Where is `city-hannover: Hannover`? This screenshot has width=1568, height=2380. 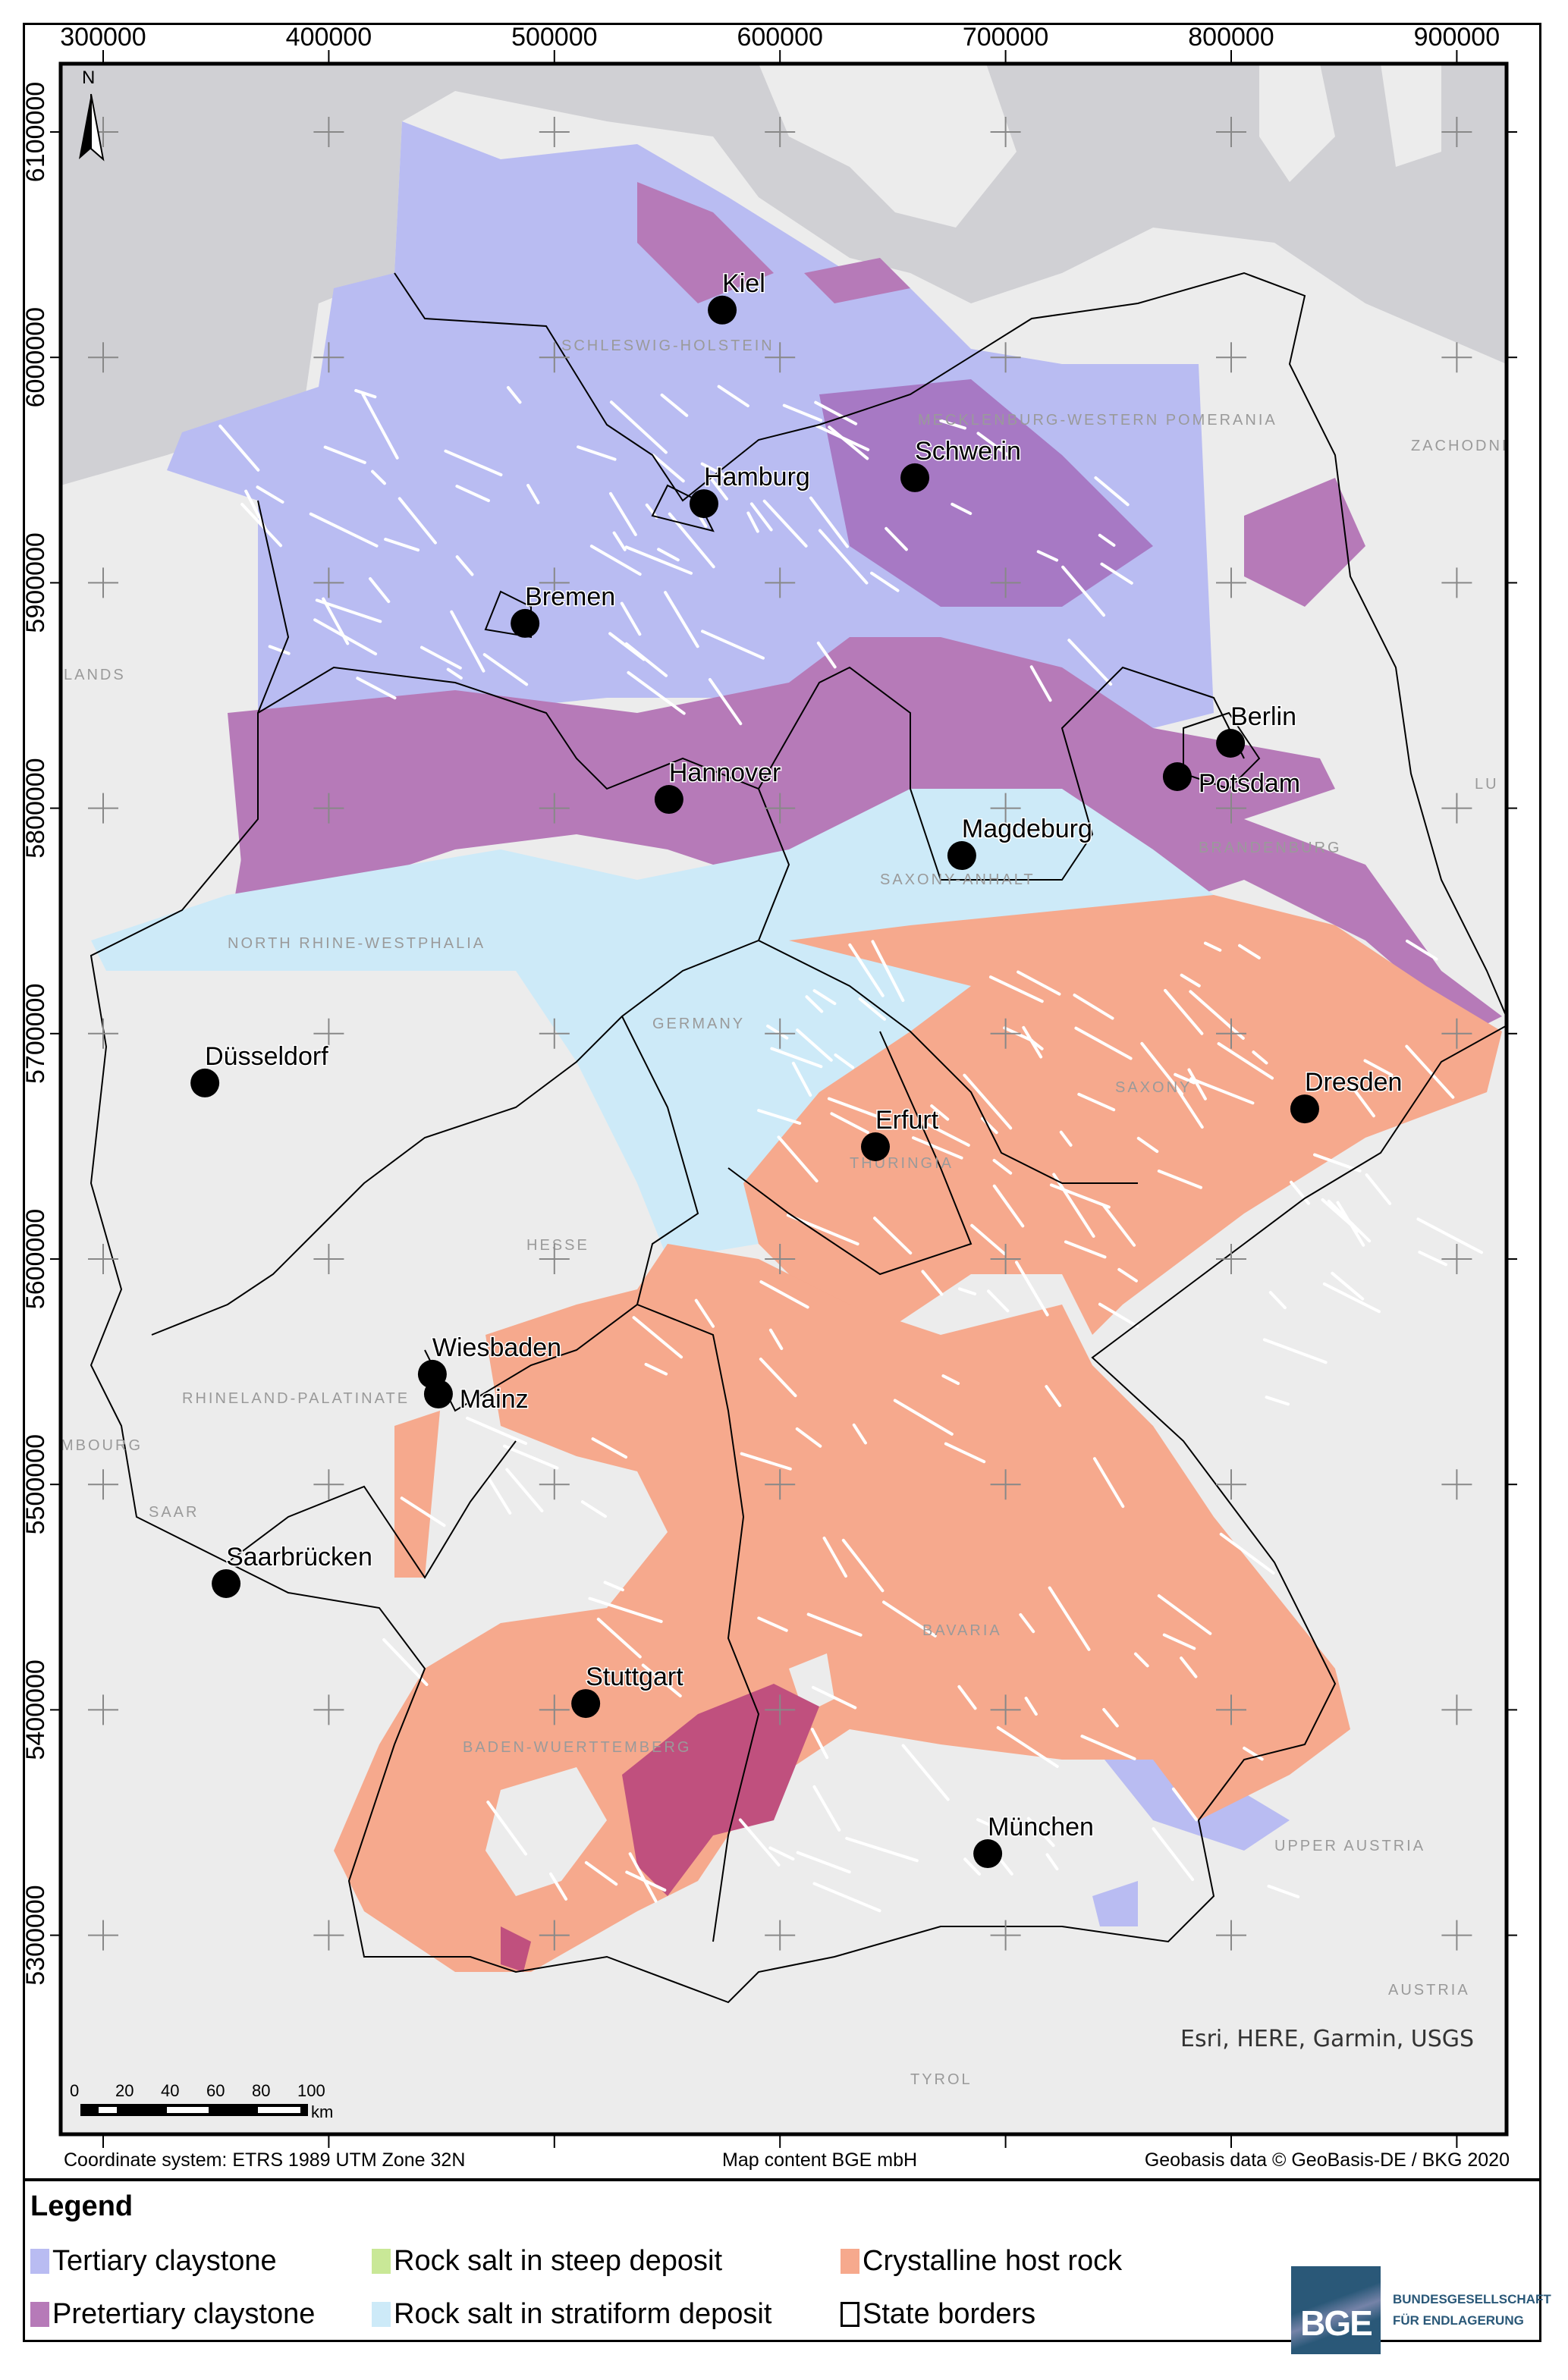 city-hannover: Hannover is located at coordinates (718, 787).